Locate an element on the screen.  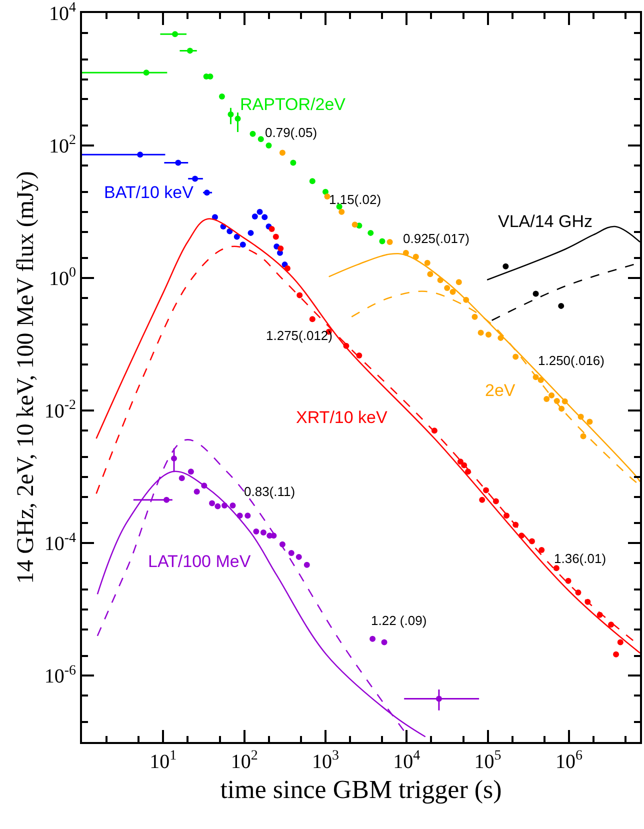
y-tick-label: 10$^{4}$ is located at coordinates (62, 12).